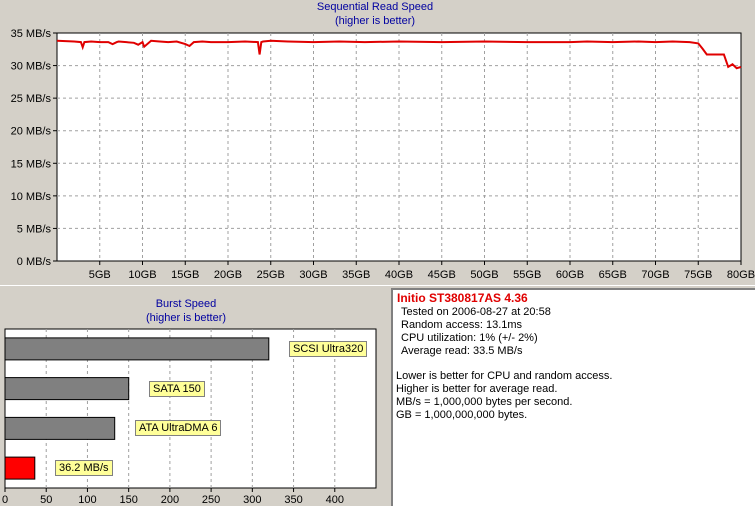 The width and height of the screenshot is (755, 506). I want to click on seq-xtick-label: 70GB, so click(655, 275).